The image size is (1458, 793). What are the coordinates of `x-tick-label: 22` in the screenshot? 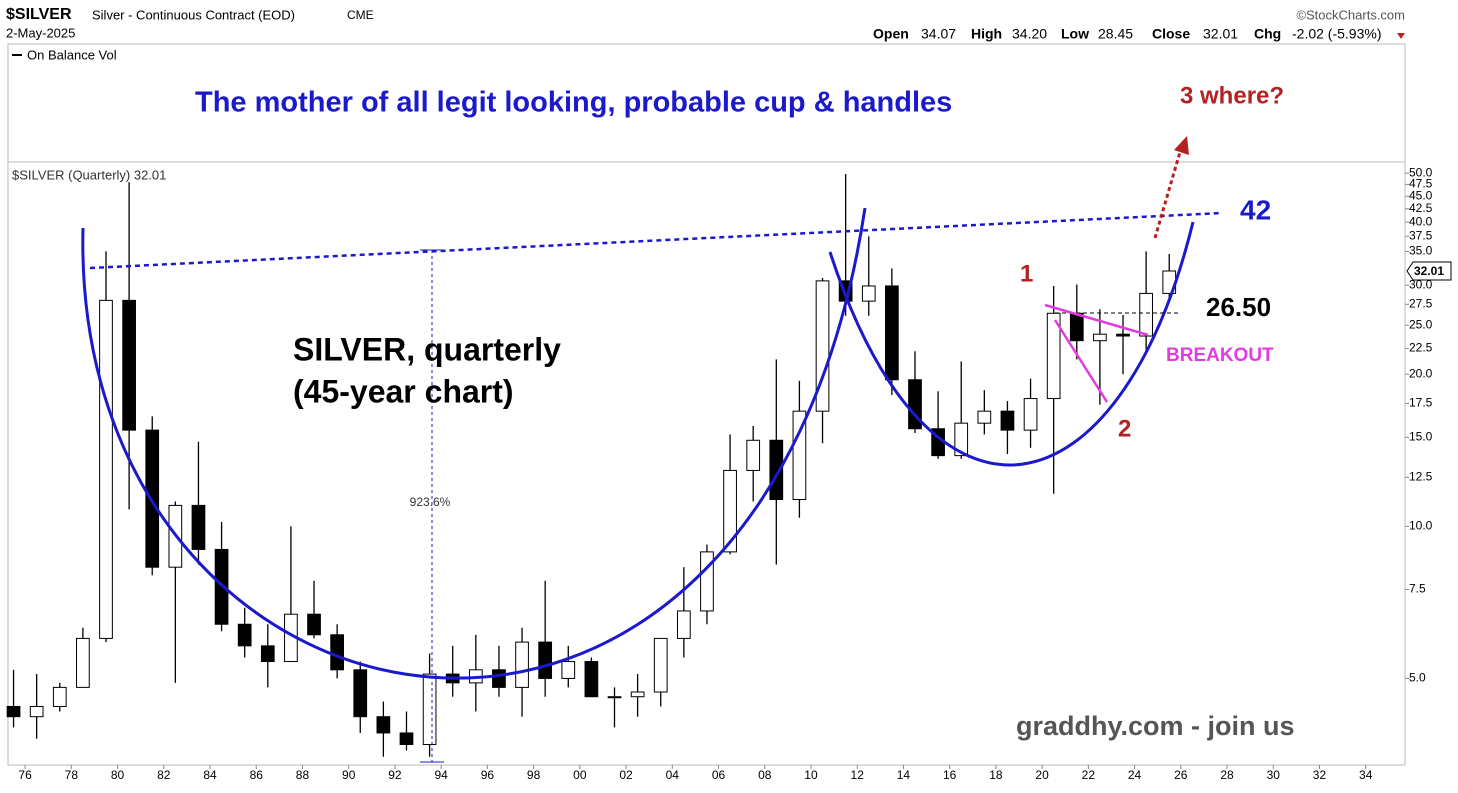 It's located at (1089, 775).